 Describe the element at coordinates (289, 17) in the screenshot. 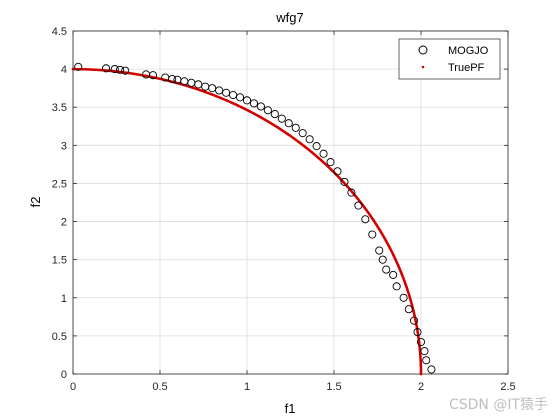

I see `chart-title: wfg7` at that location.